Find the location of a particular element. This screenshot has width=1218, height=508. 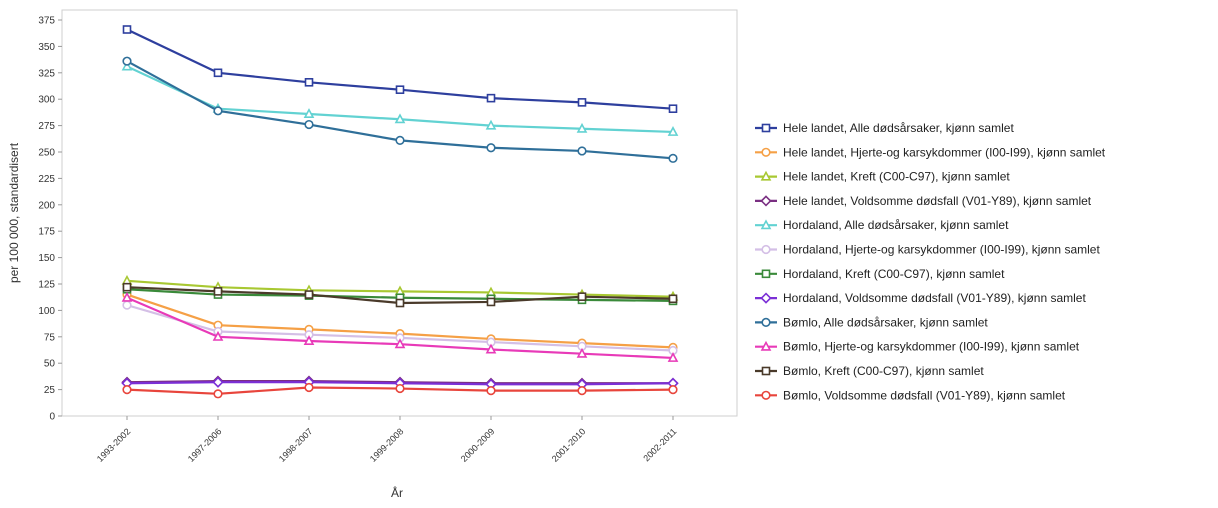

y-tick-label: 325 is located at coordinates (46, 73).